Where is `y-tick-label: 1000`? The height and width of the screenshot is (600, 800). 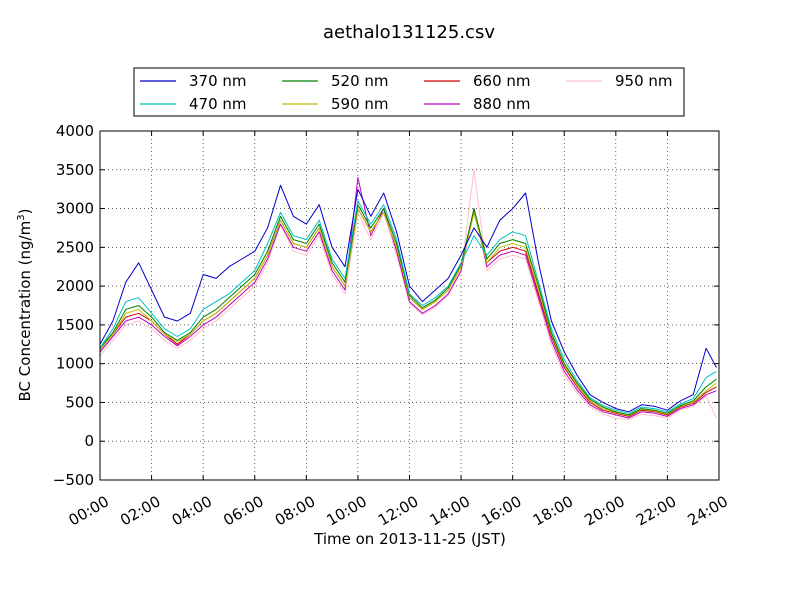
y-tick-label: 1000 is located at coordinates (75, 364).